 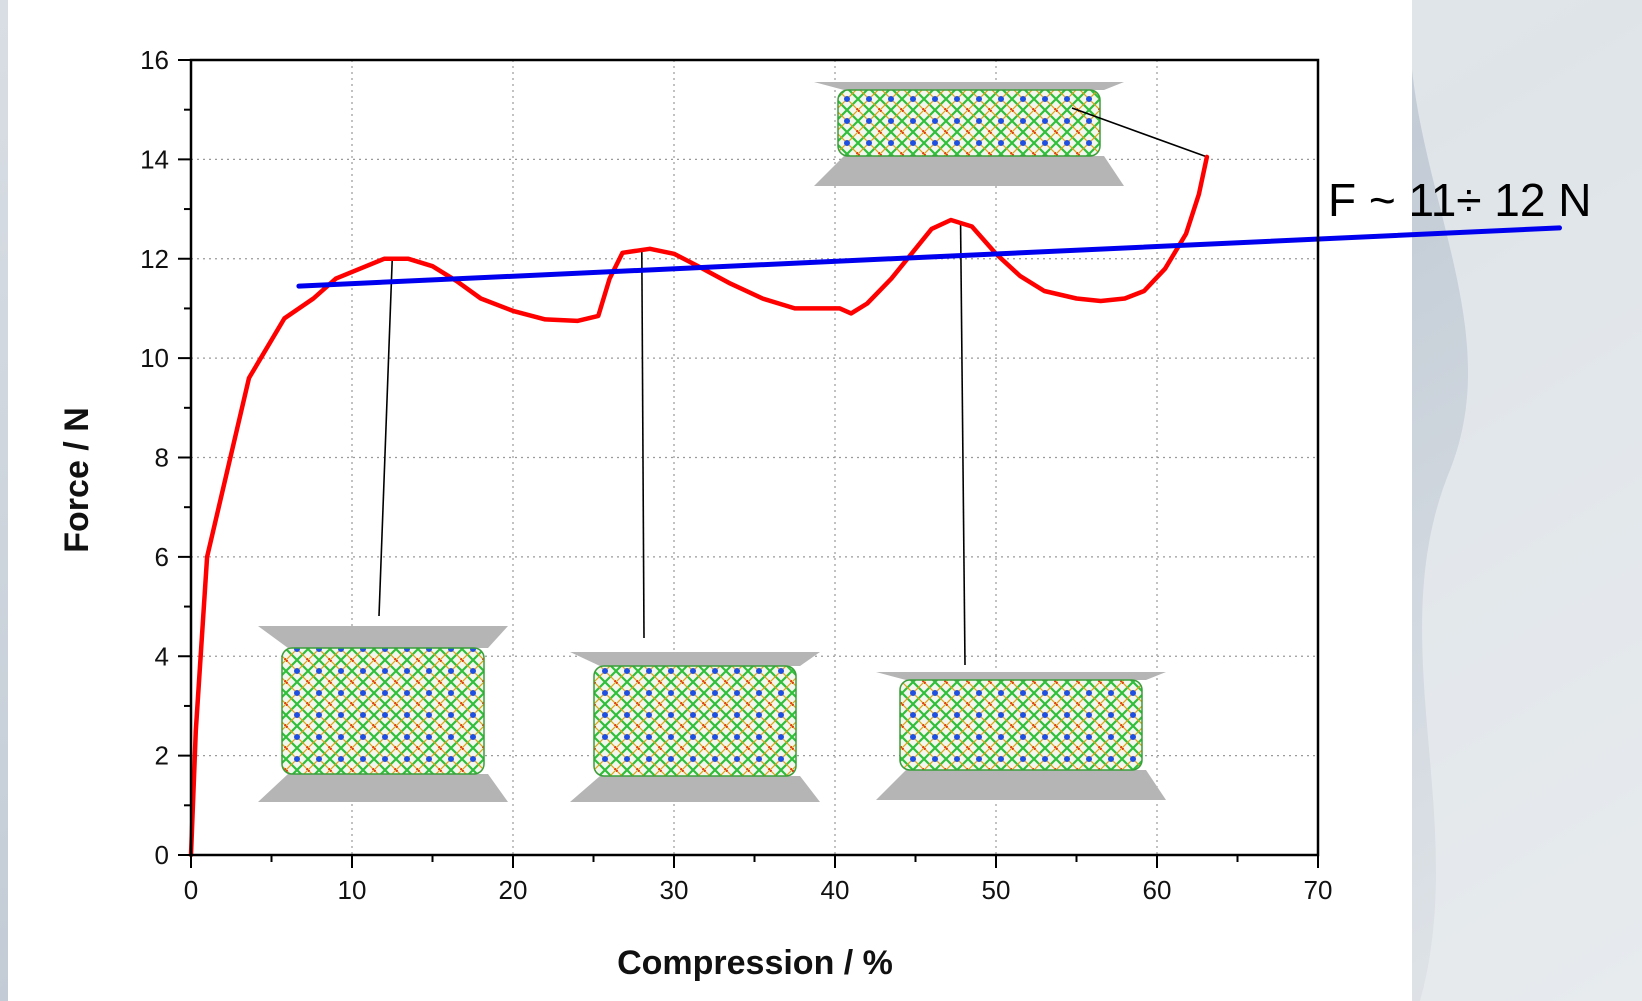 What do you see at coordinates (191, 890) in the screenshot?
I see `x-tick-label: 0` at bounding box center [191, 890].